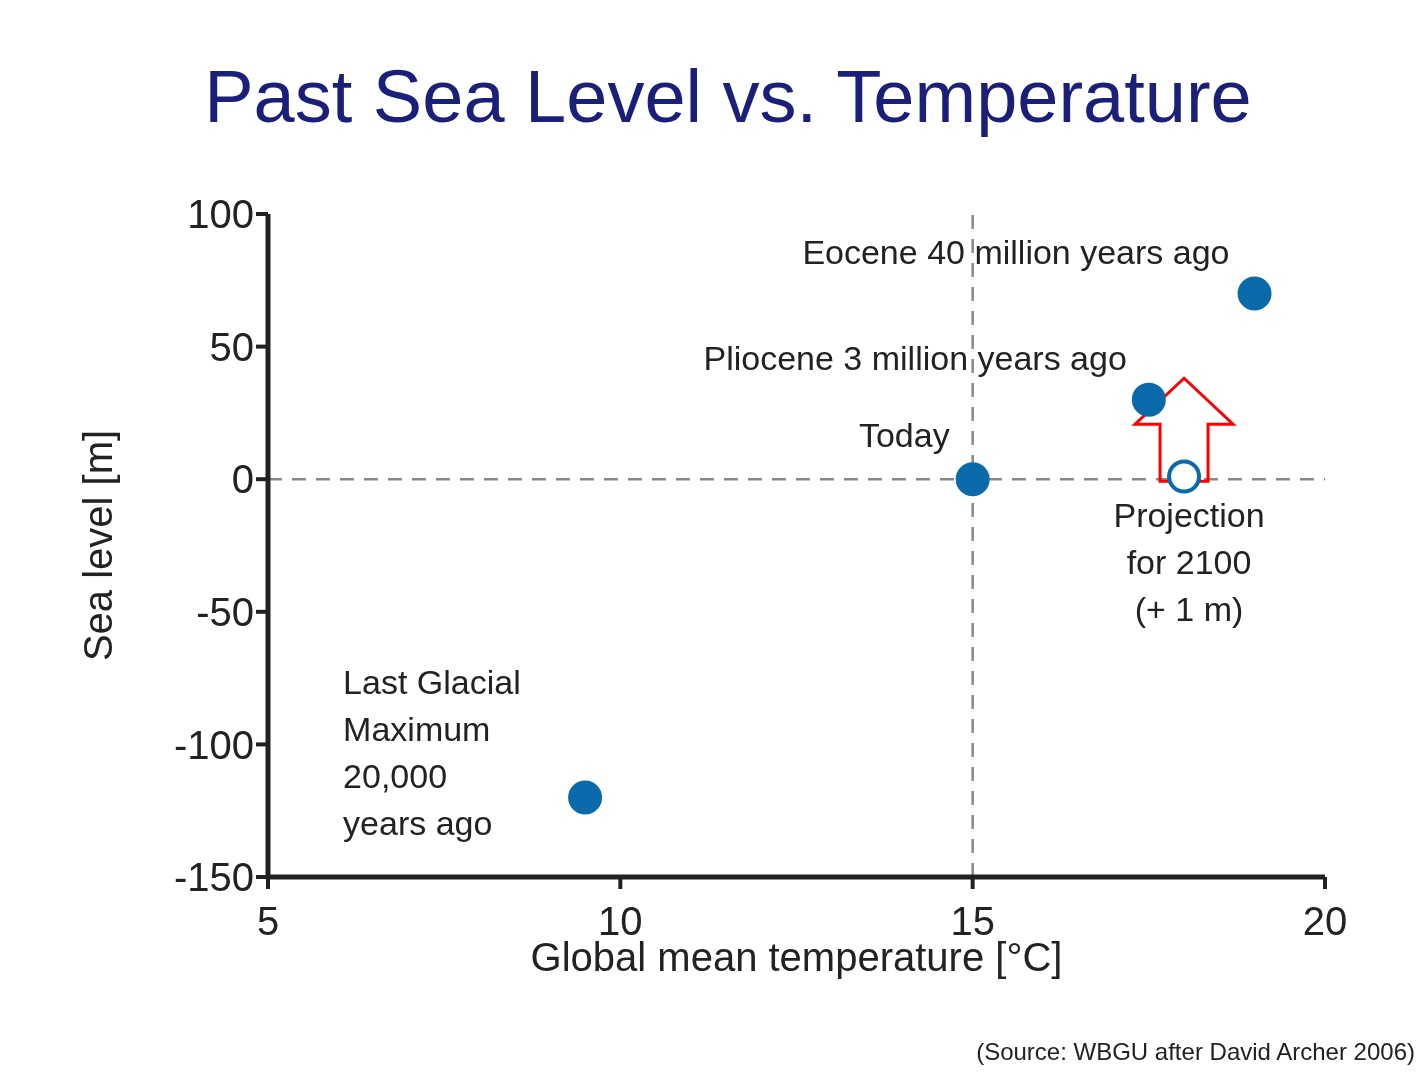 The image size is (1423, 1077). What do you see at coordinates (98, 545) in the screenshot?
I see `y-axis-title: Sea level [m]` at bounding box center [98, 545].